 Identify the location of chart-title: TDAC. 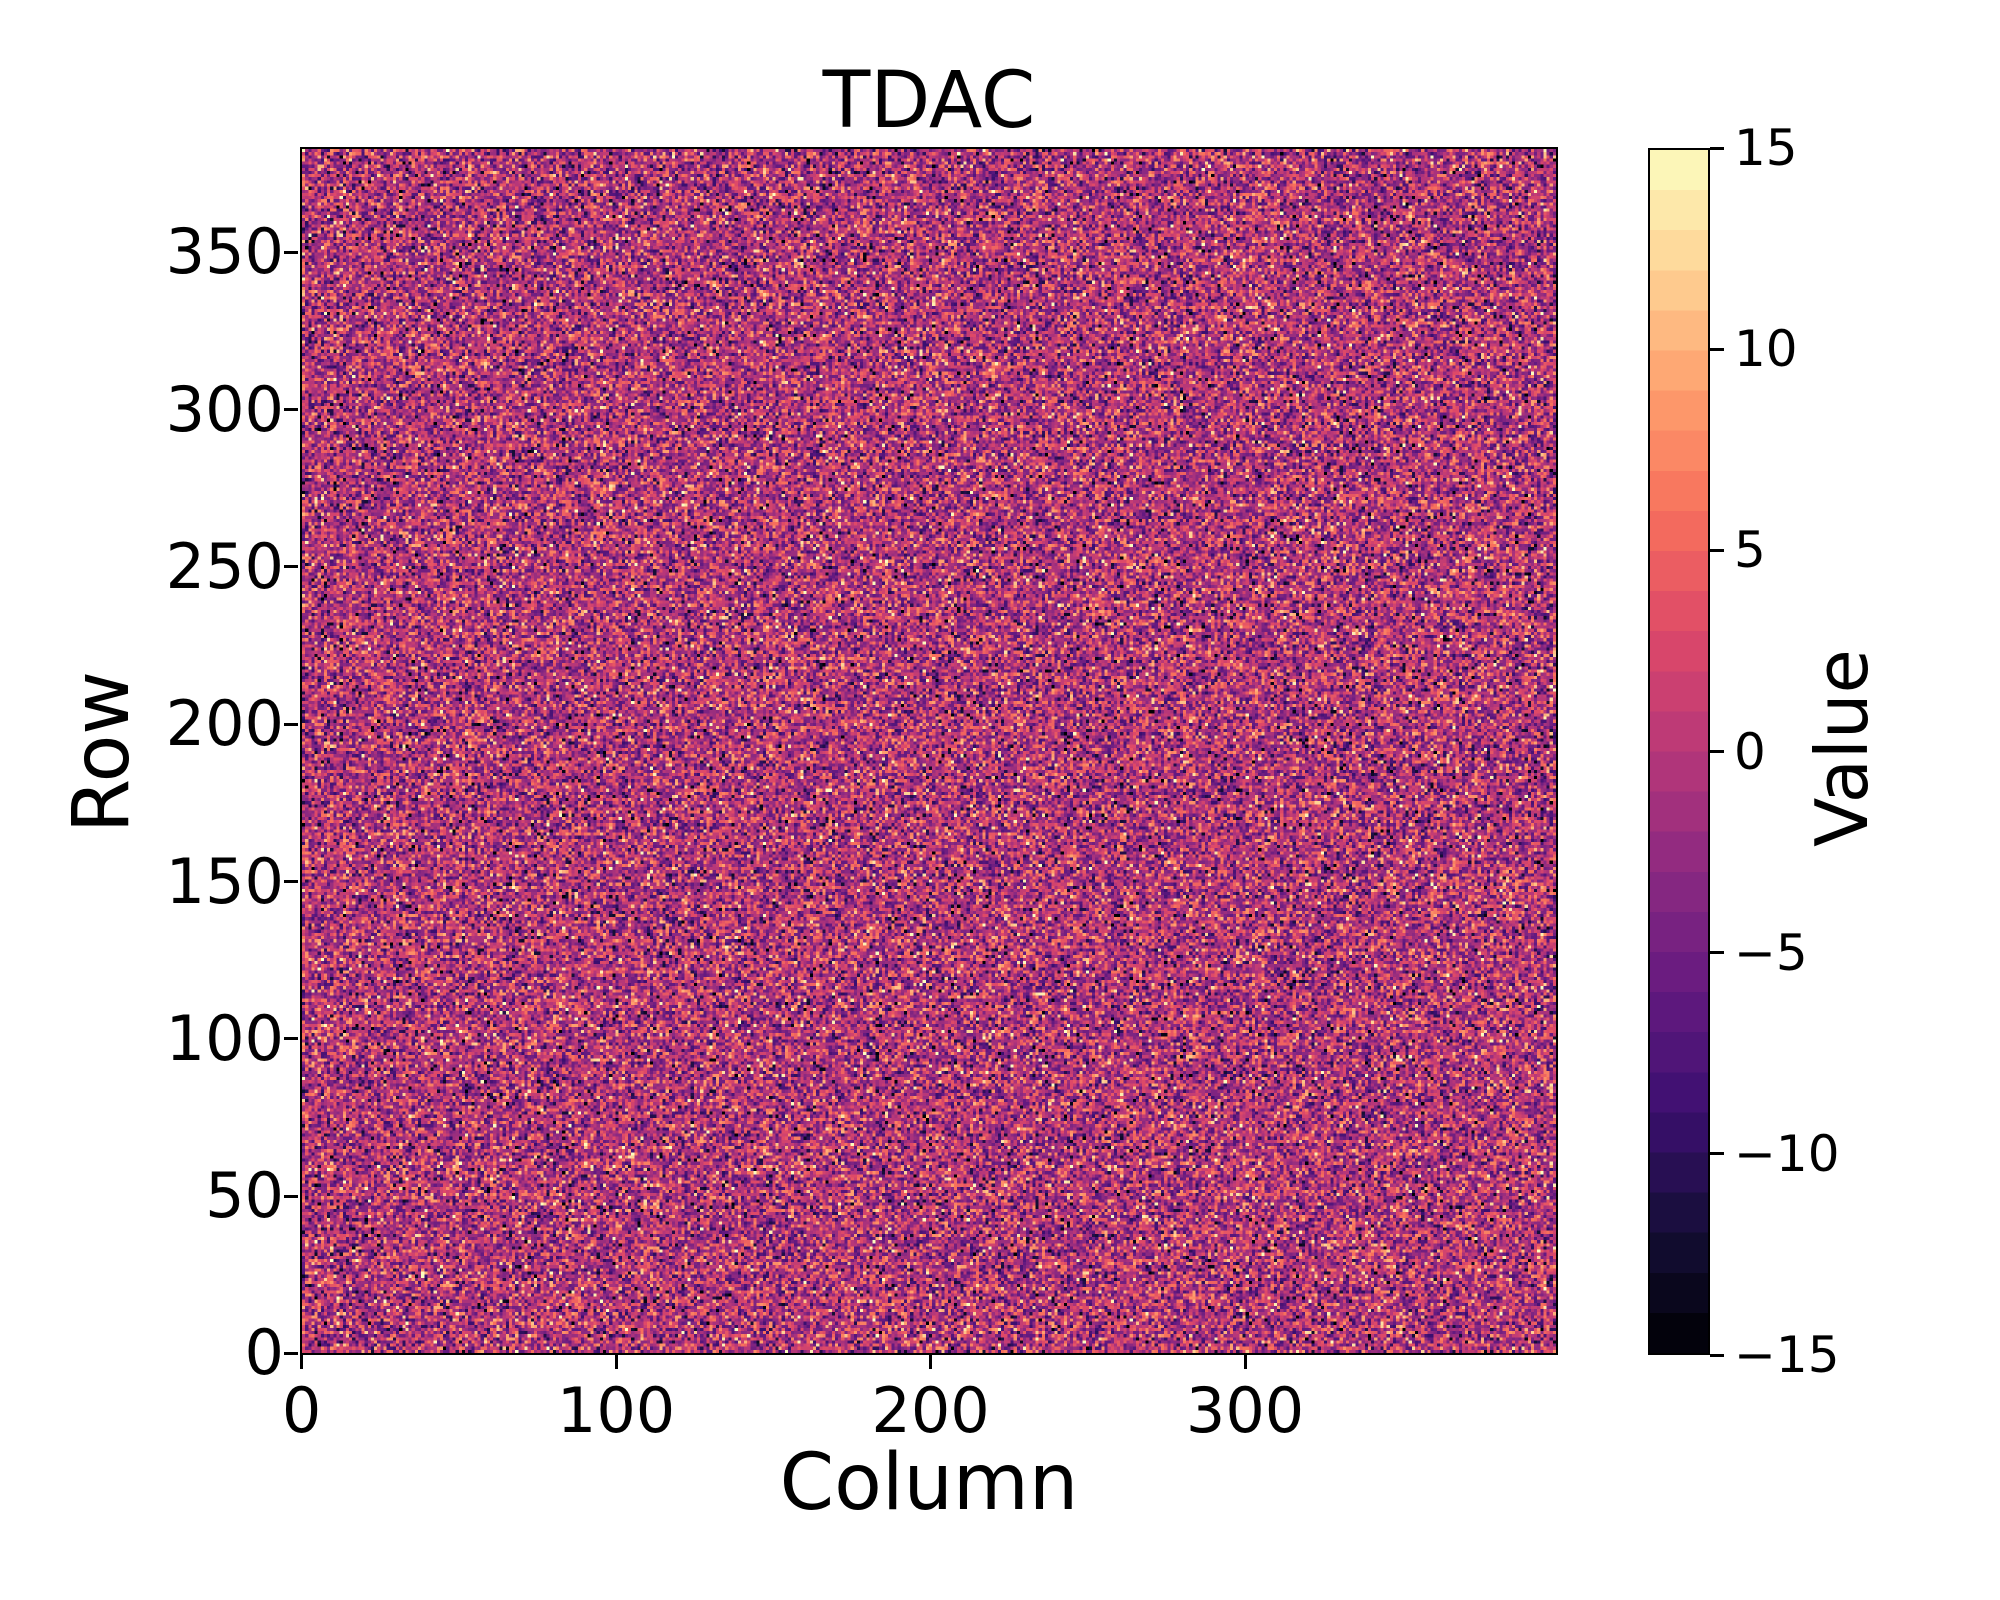
(929, 101).